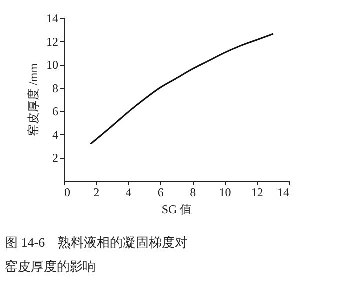  What do you see at coordinates (55, 111) in the screenshot?
I see `y-tick-label: 6` at bounding box center [55, 111].